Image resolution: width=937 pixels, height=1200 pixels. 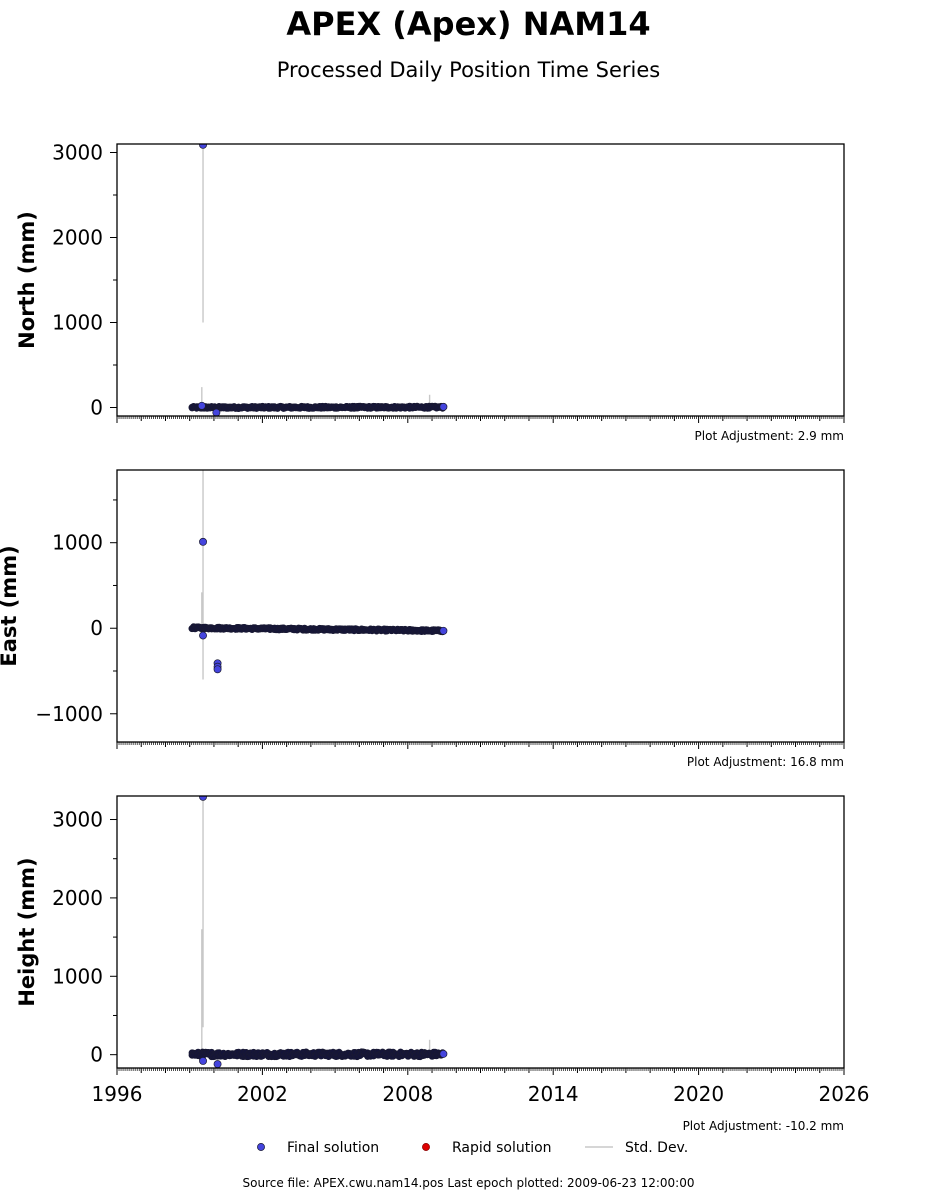 I want to click on legend-final-marker, so click(x=261, y=1147).